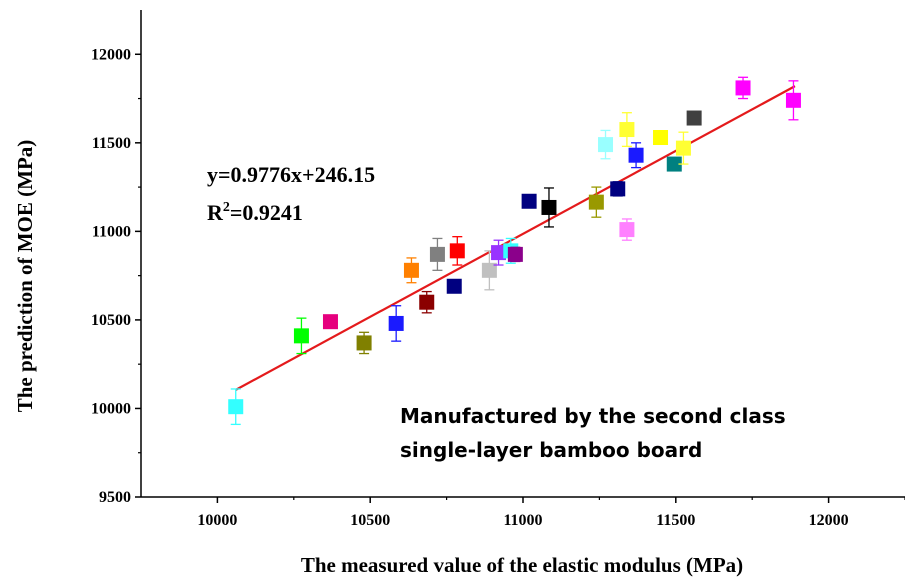 The image size is (905, 582). Describe the element at coordinates (111, 320) in the screenshot. I see `y-tick-label: 10500` at that location.